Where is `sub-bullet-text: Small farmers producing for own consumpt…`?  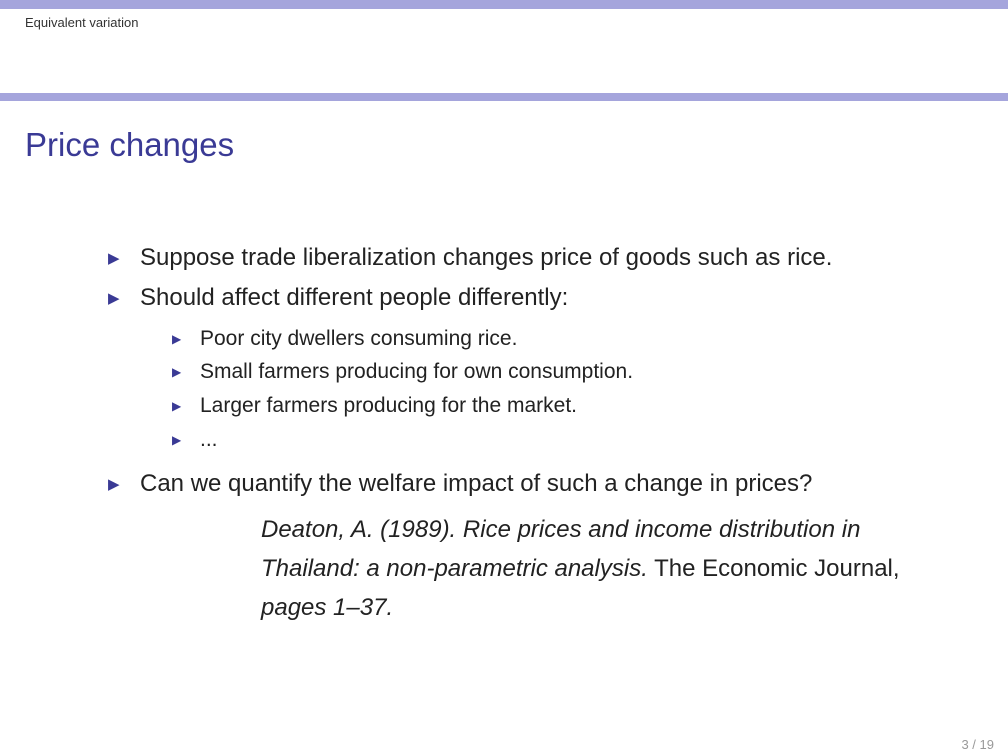 sub-bullet-text: Small farmers producing for own consumpt… is located at coordinates (417, 371).